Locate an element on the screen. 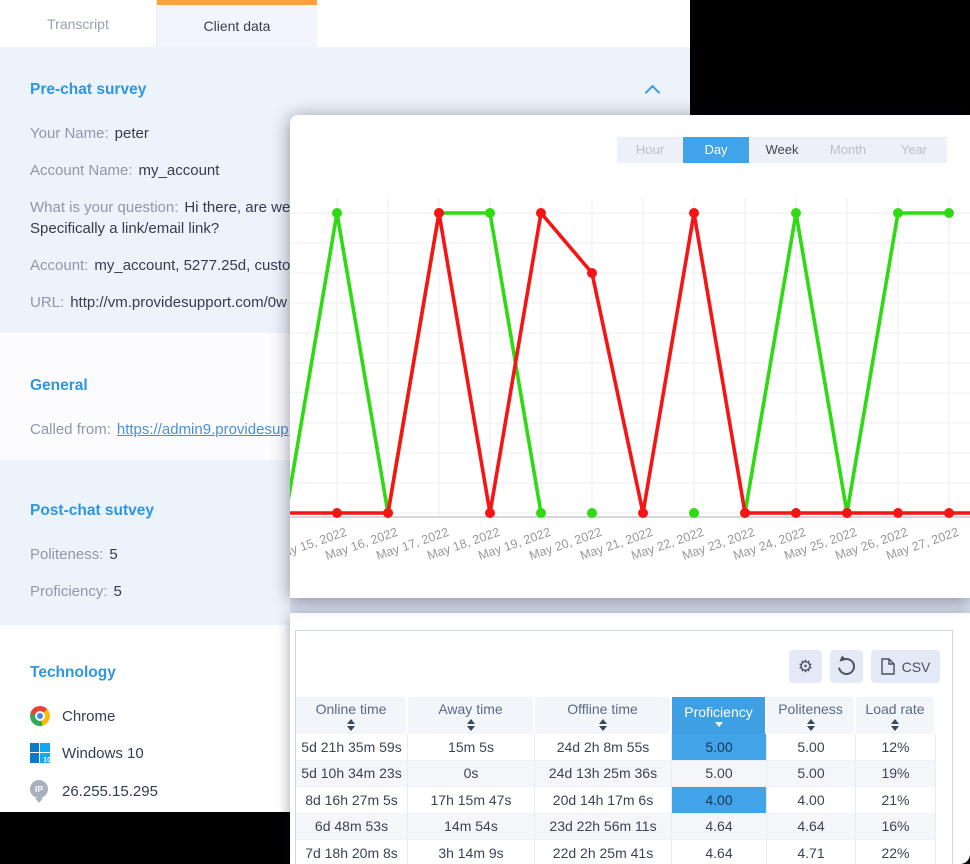 Image resolution: width=970 pixels, height=864 pixels. panel-divider is located at coordinates (630, 605).